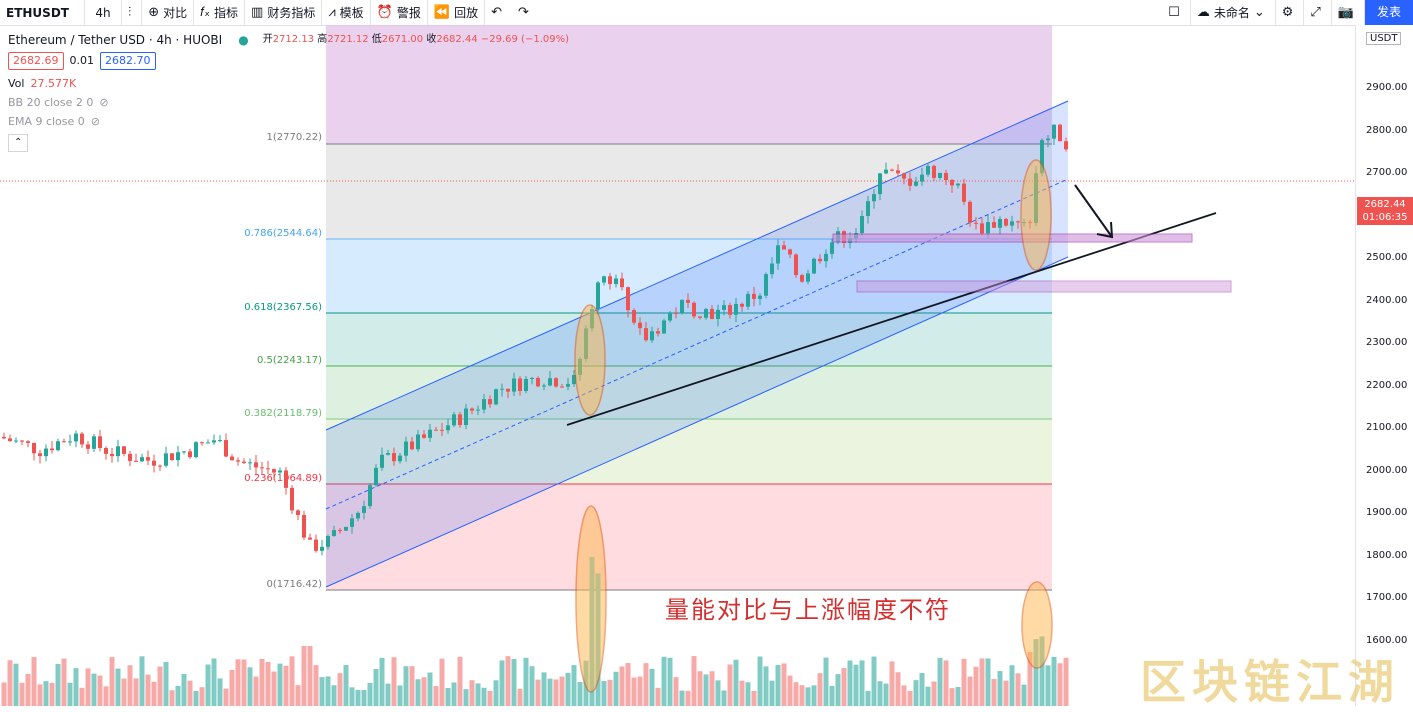 The image size is (1413, 712). I want to click on layout-button: ☁ 未命名 ⌄, so click(1233, 12).